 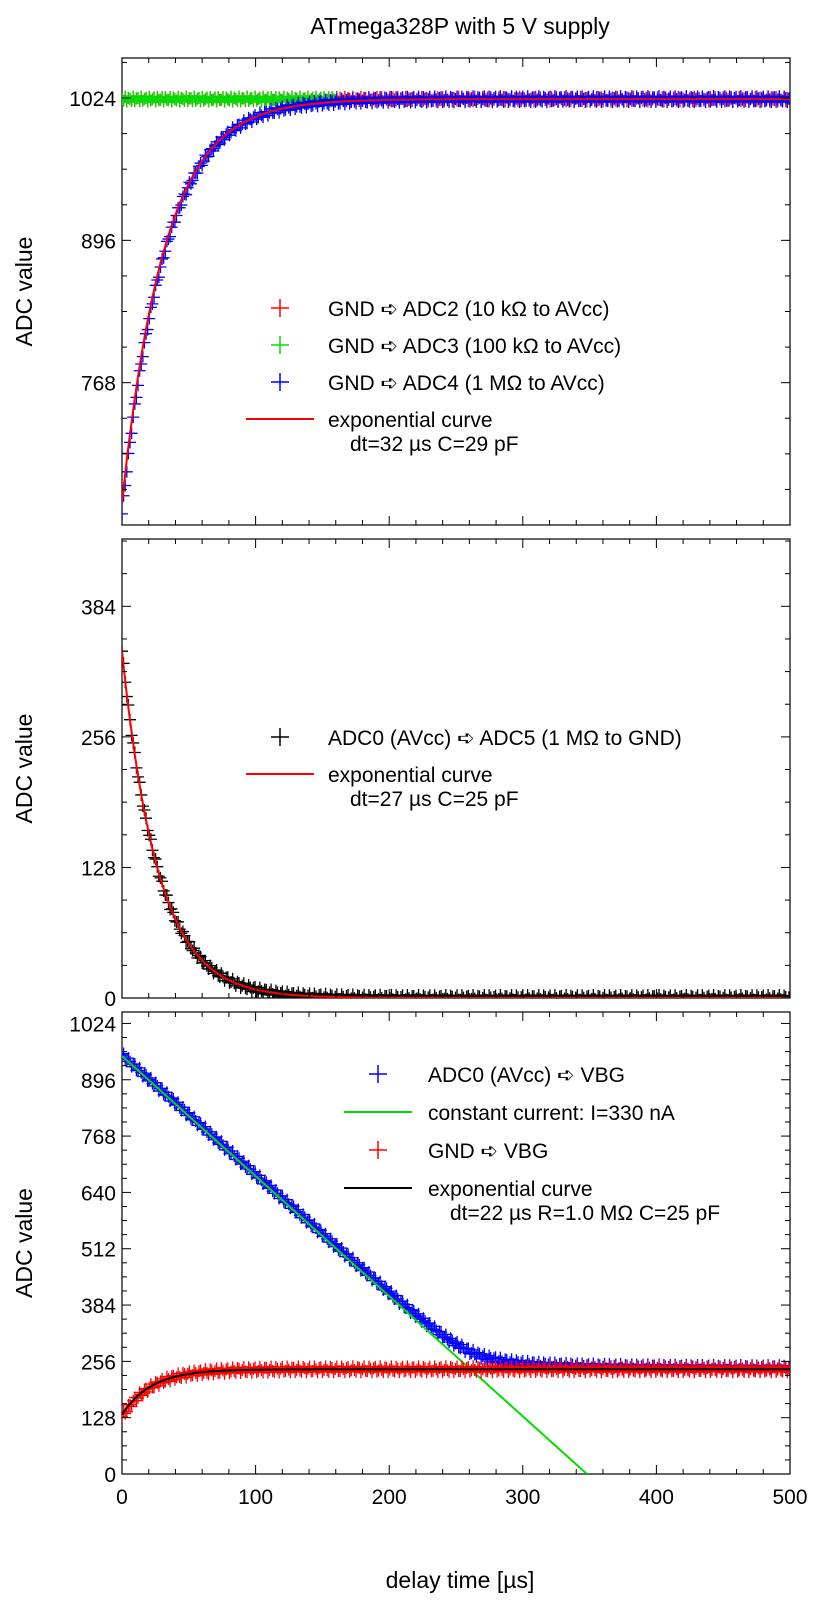 I want to click on y-tick-label: 0, so click(x=110, y=1475).